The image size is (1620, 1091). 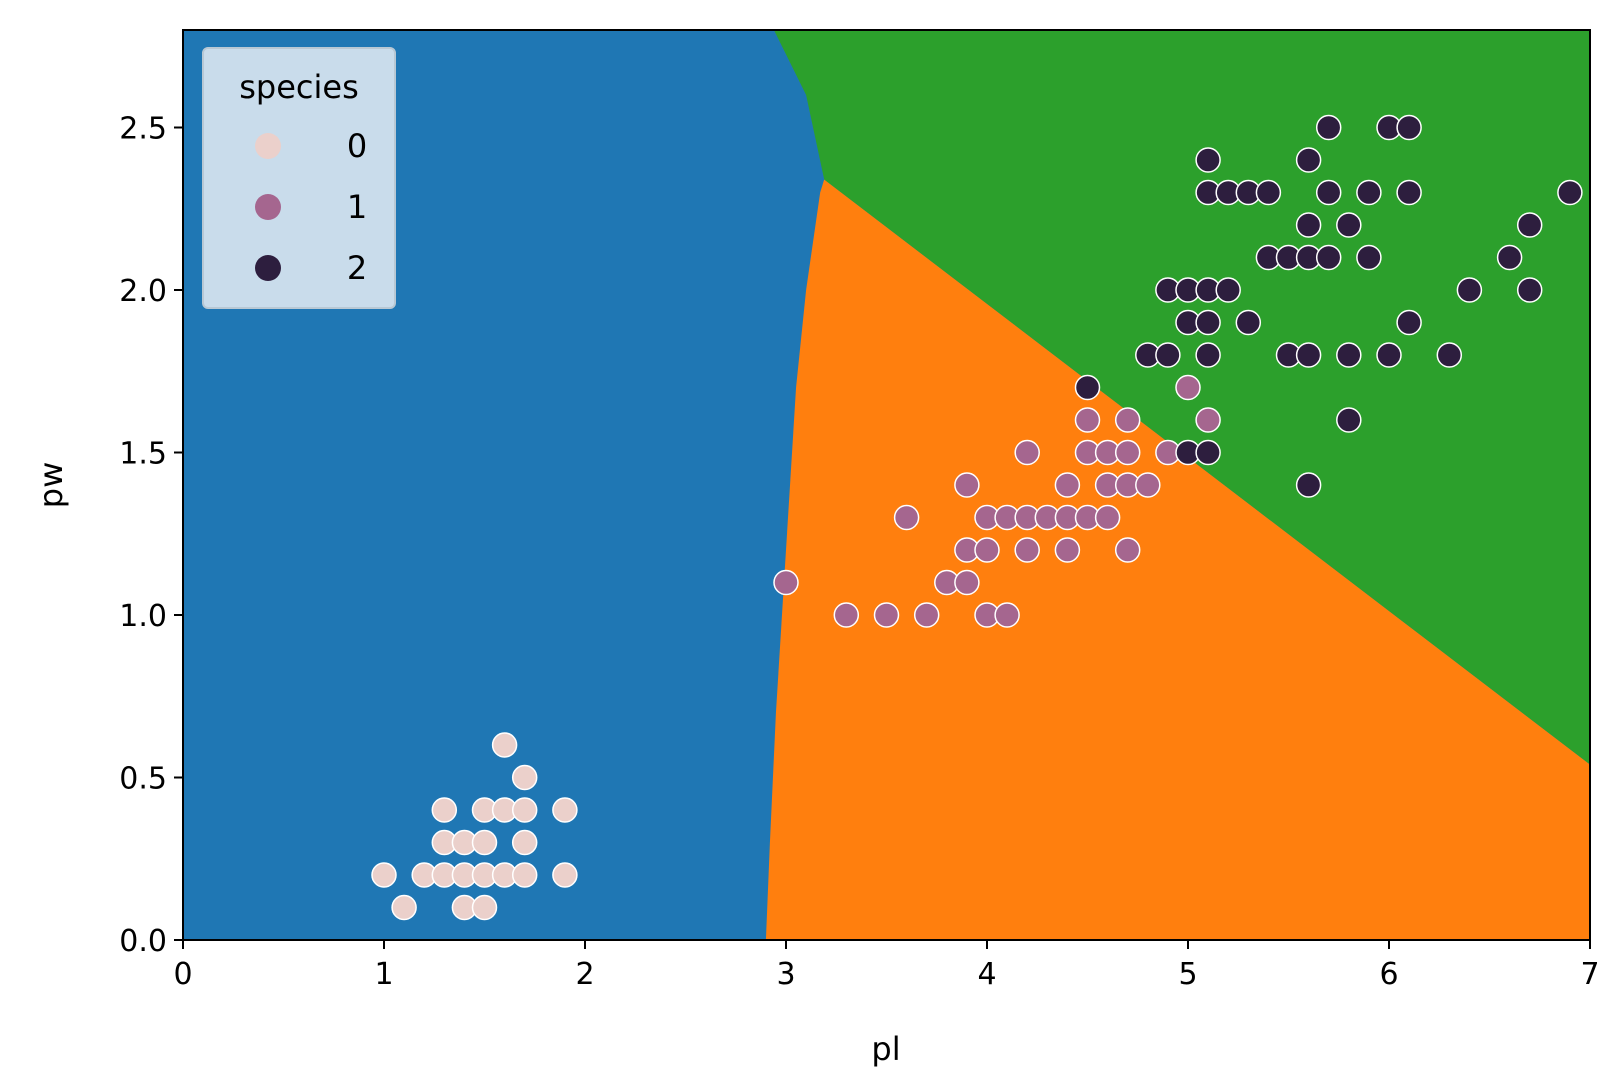 What do you see at coordinates (986, 974) in the screenshot?
I see `x-tick-label: 4` at bounding box center [986, 974].